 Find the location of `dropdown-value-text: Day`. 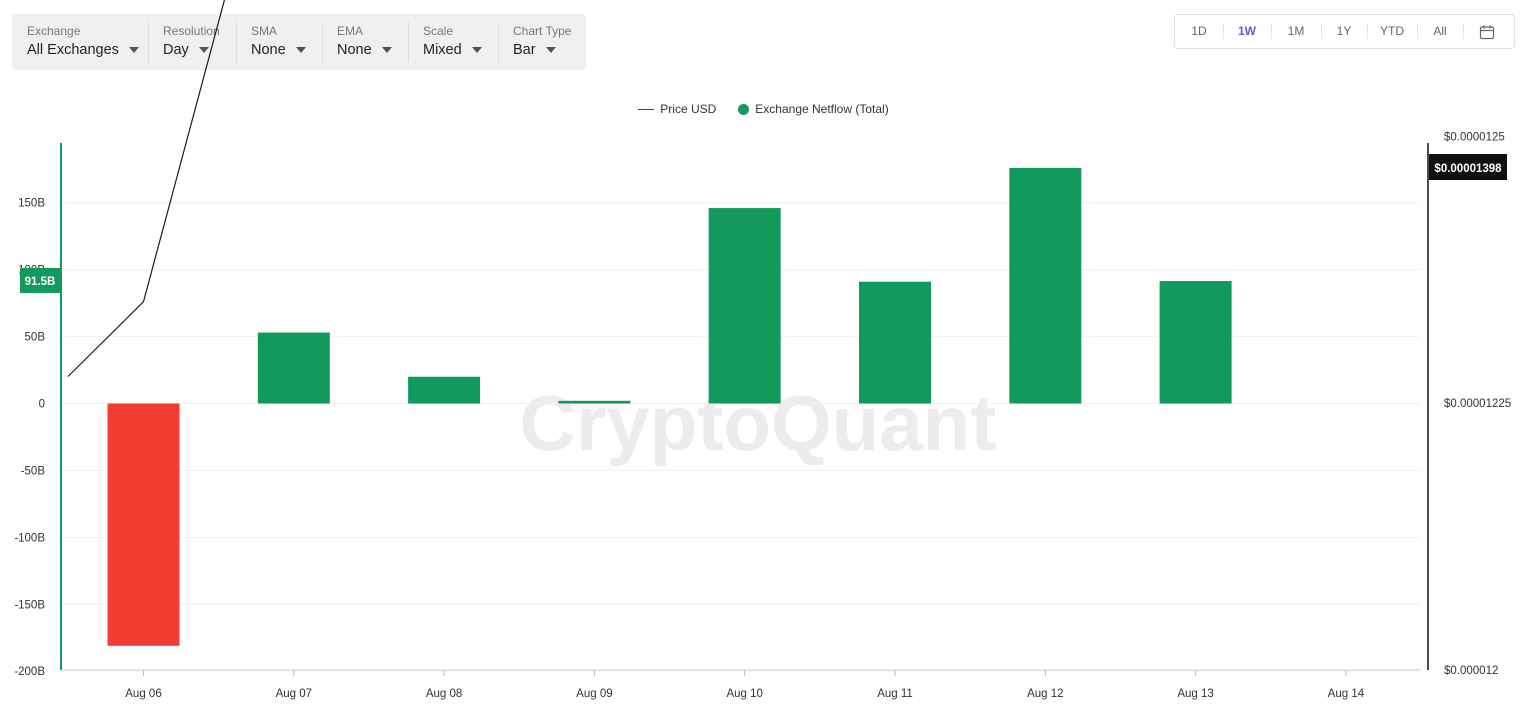

dropdown-value-text: Day is located at coordinates (176, 50).